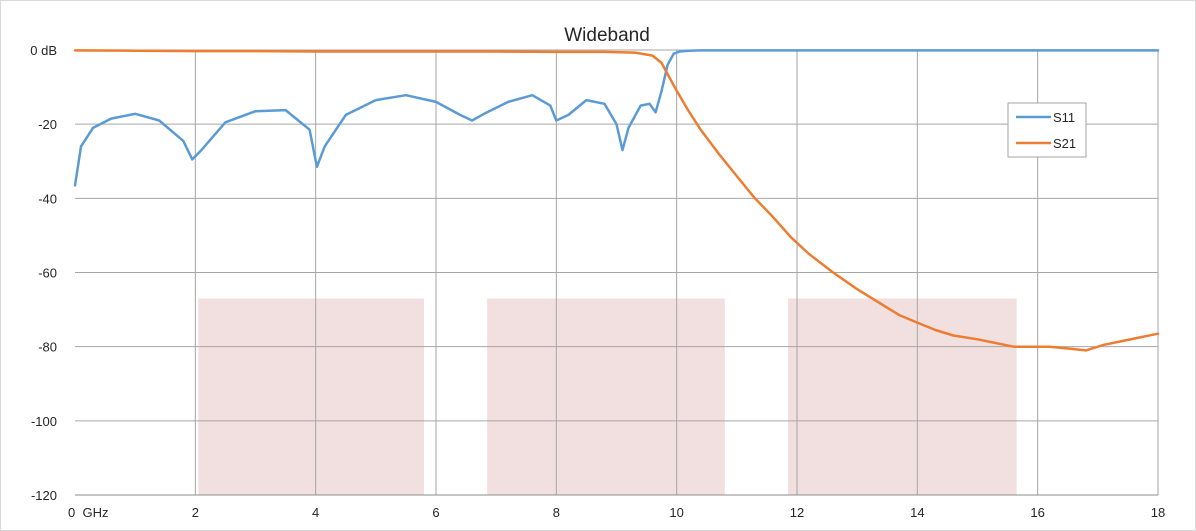  I want to click on y-tick-label-4: -80, so click(47, 347).